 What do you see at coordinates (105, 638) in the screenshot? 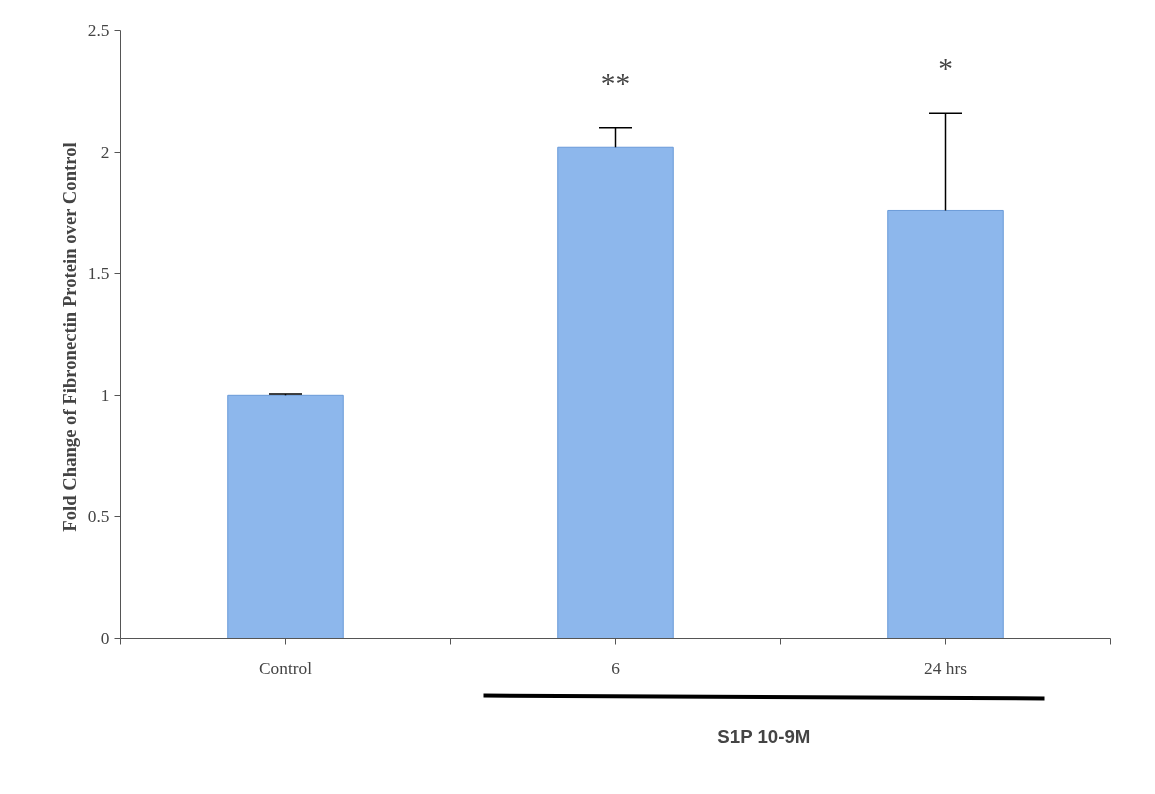
I see `y-tick-label: 0` at bounding box center [105, 638].